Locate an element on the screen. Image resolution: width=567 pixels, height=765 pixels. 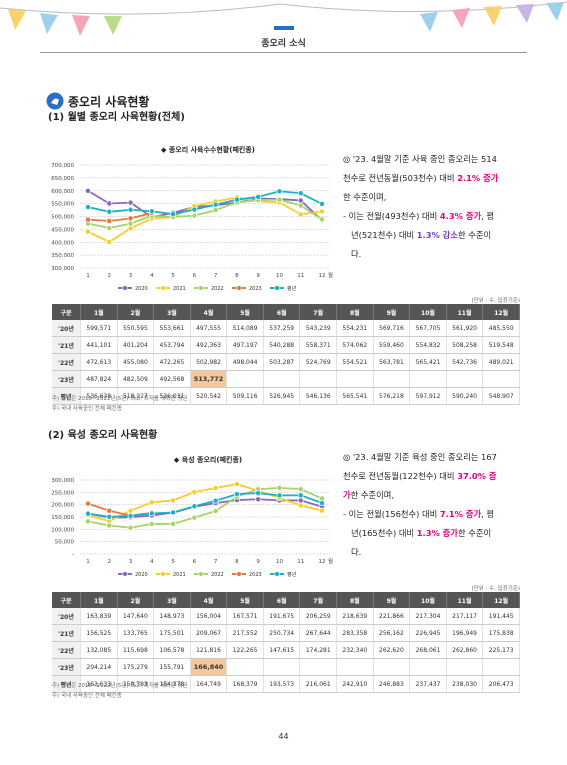
y-tick-label: 450,000 is located at coordinates (62, 230).